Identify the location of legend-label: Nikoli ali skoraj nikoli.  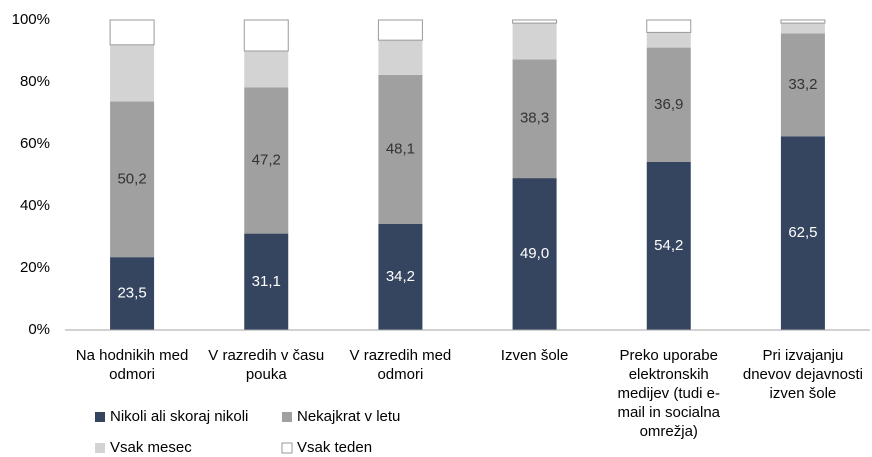
(179, 416).